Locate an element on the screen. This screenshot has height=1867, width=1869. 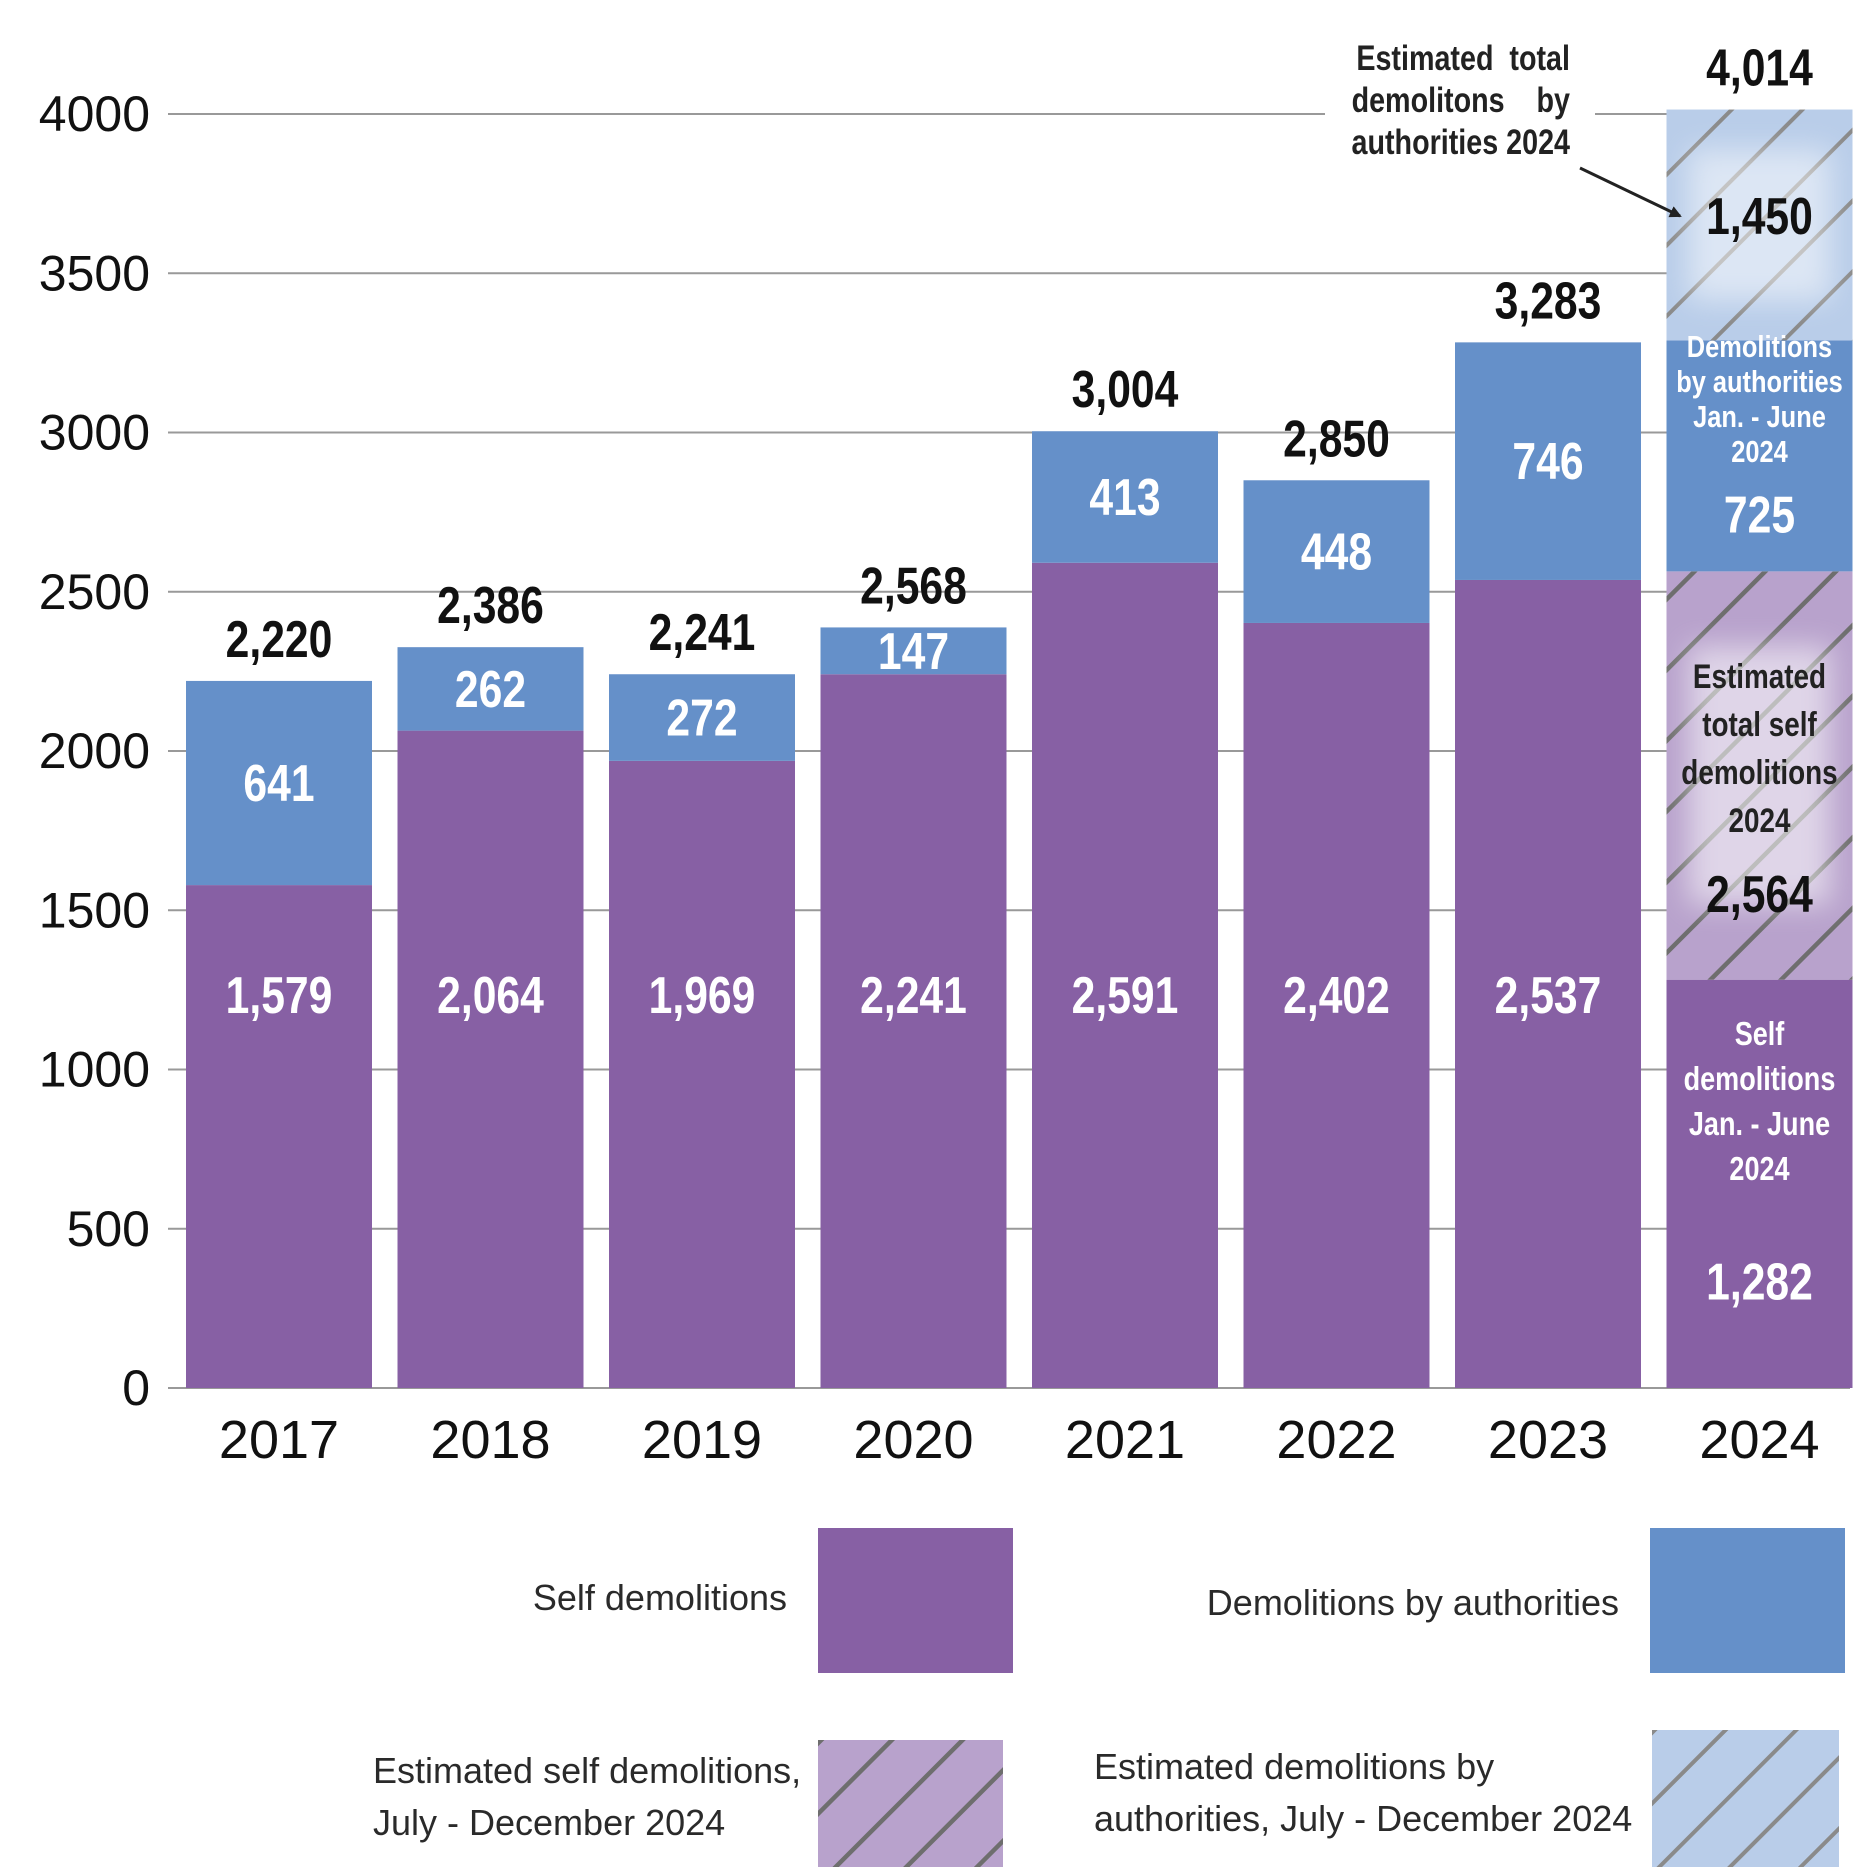
authorities-value-label-2022: 448 is located at coordinates (1336, 553).